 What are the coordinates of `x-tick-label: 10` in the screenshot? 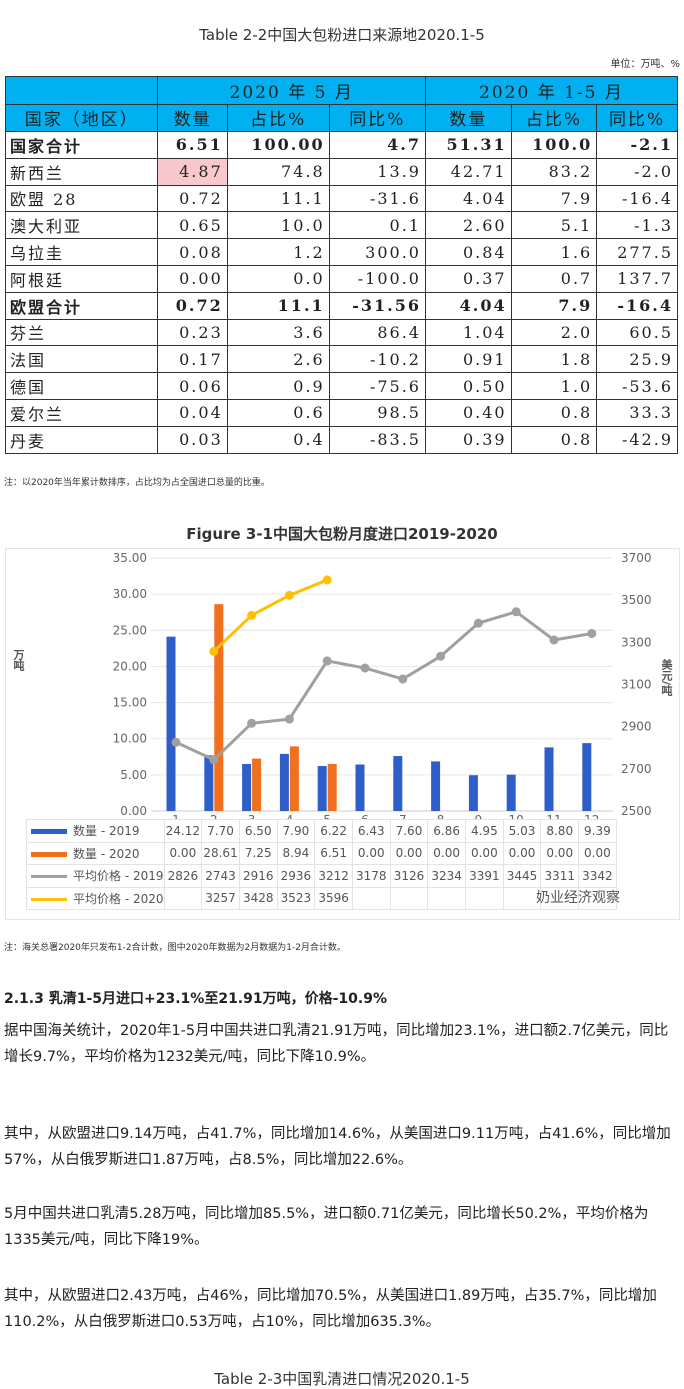 It's located at (516, 816).